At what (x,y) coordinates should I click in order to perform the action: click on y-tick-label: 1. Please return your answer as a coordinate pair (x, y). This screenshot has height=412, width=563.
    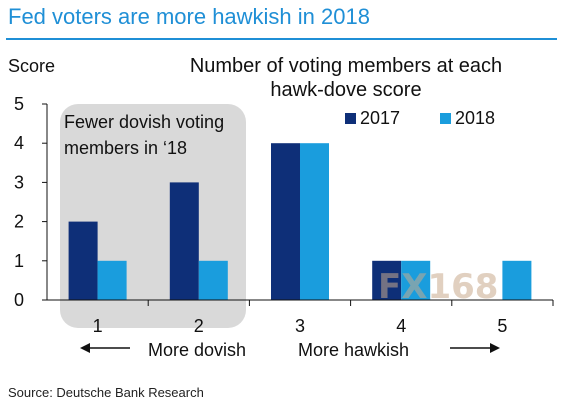
    Looking at the image, I should click on (19, 261).